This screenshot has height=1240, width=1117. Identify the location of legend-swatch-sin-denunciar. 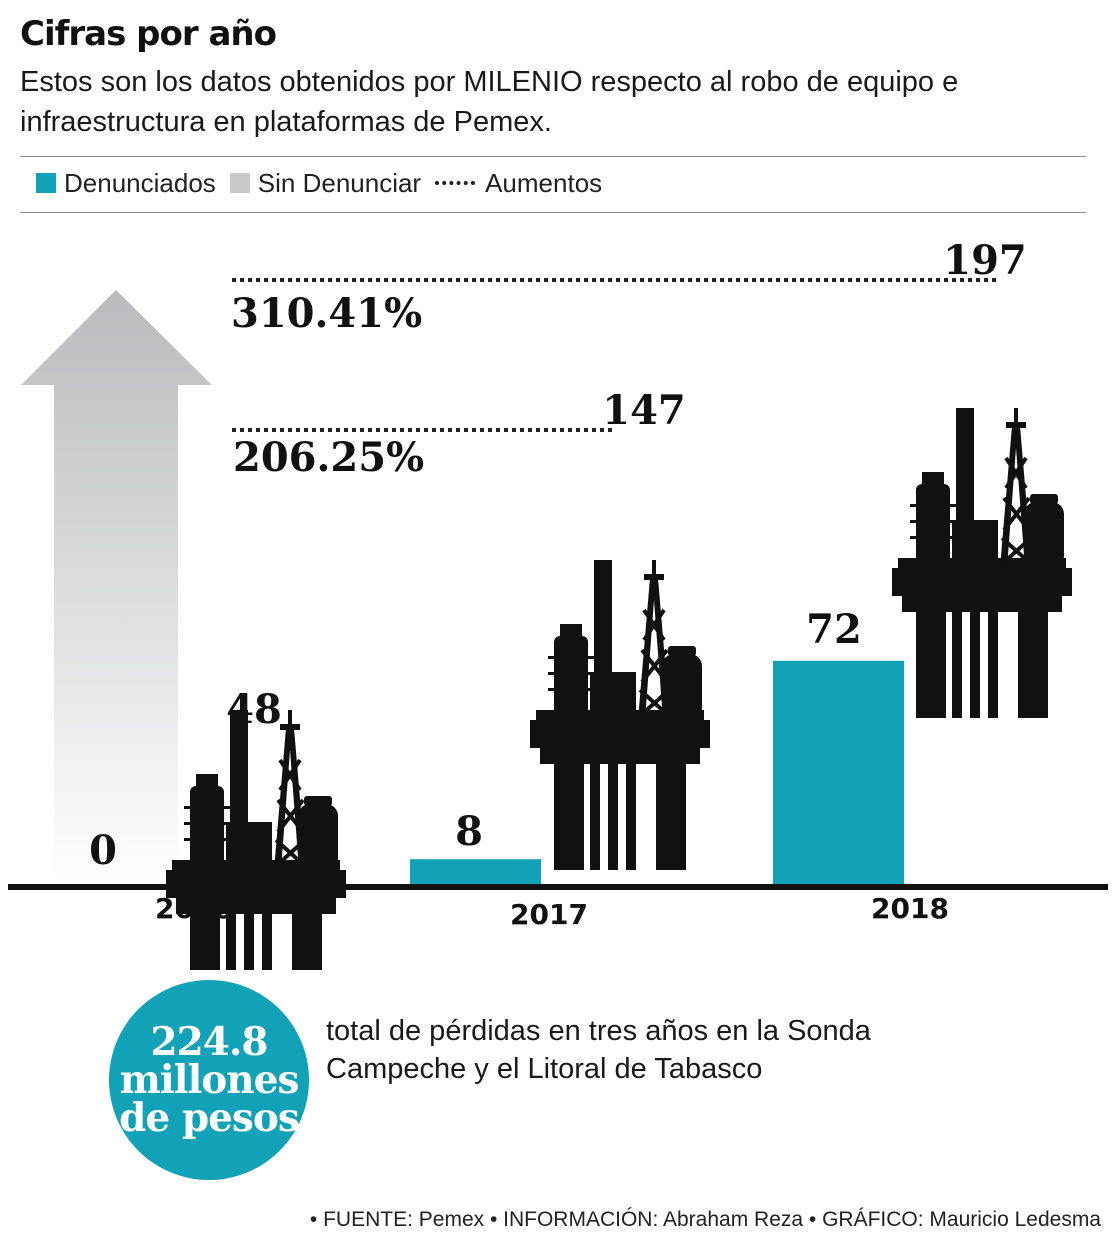
(239, 183).